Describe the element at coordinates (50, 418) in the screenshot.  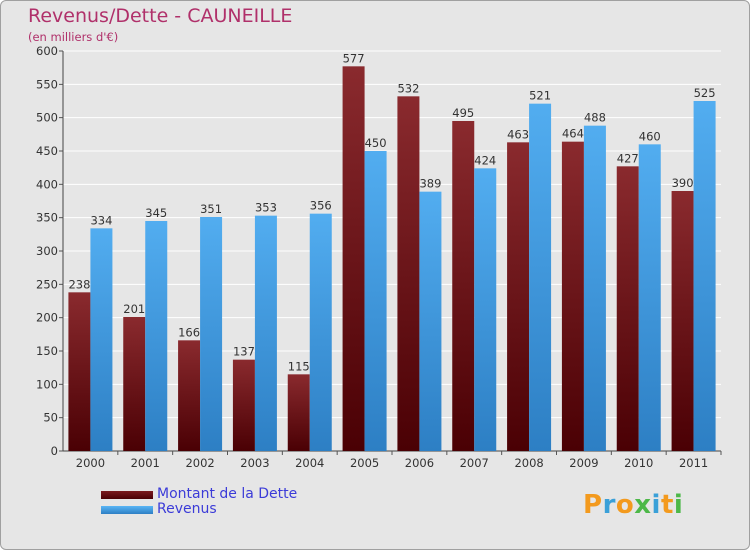
I see `y-tick-label: 50` at that location.